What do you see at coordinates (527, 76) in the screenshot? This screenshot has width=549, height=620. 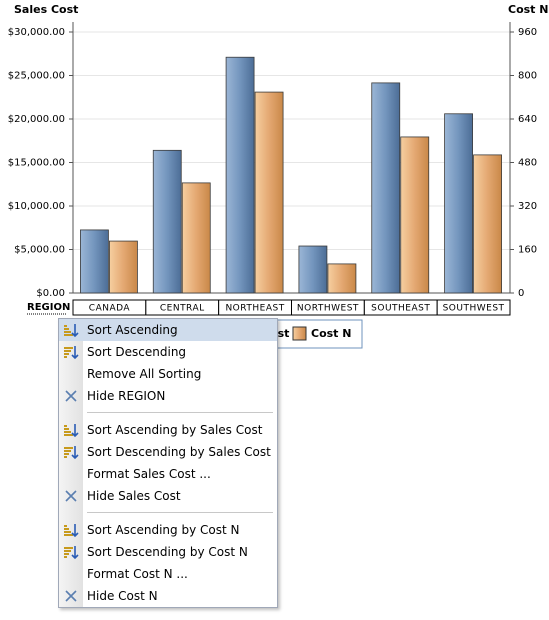 I see `y2-tick-label: 800` at bounding box center [527, 76].